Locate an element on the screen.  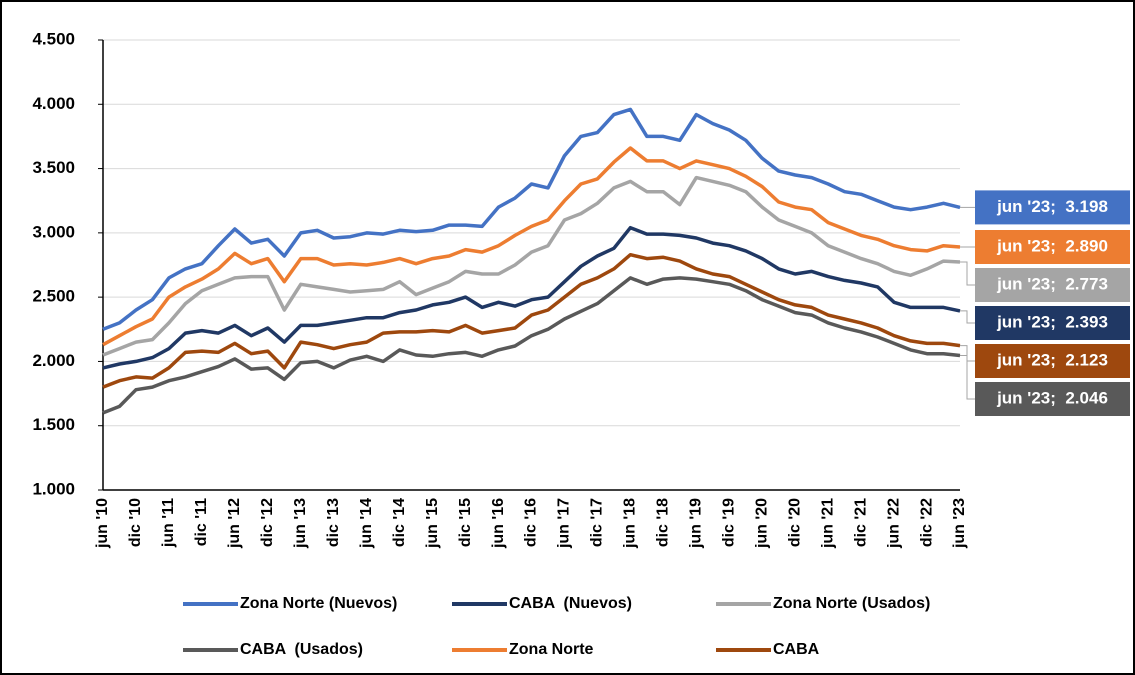
x-tick-label: dic '14 is located at coordinates (399, 522).